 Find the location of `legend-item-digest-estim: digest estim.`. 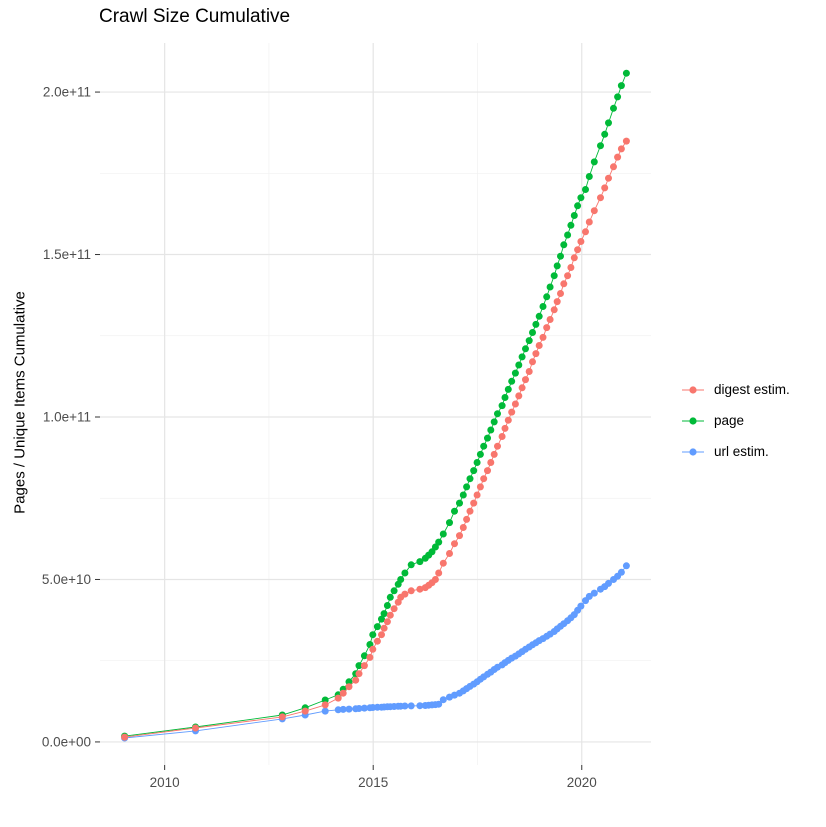

legend-item-digest-estim: digest estim. is located at coordinates (735, 389).